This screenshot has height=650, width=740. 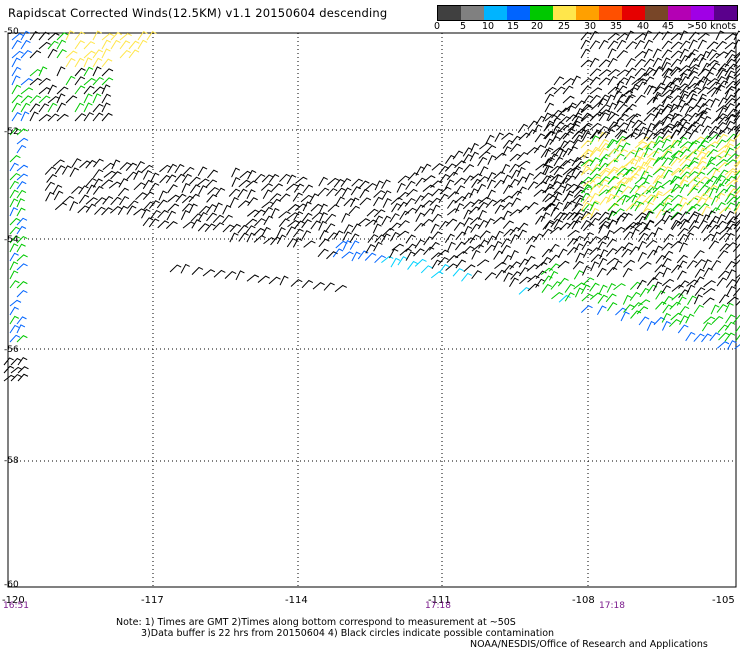 I want to click on lat-label: -58, so click(x=11, y=461).